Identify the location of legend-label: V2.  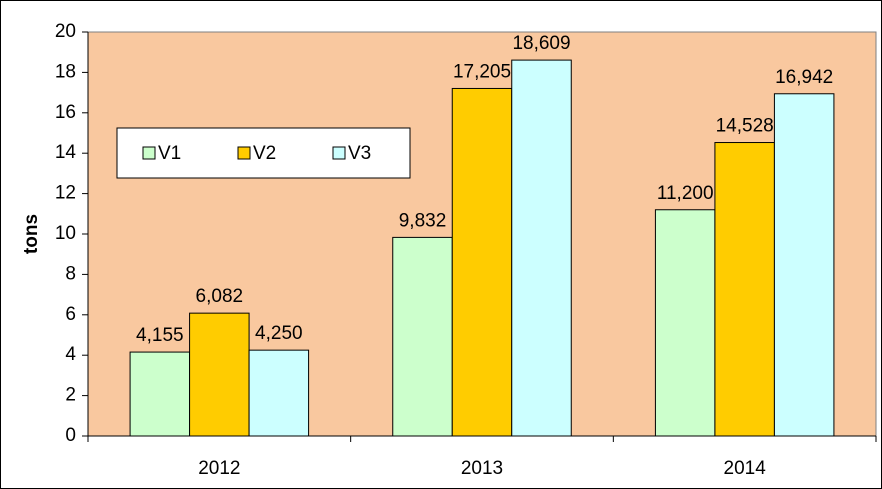
(264, 153).